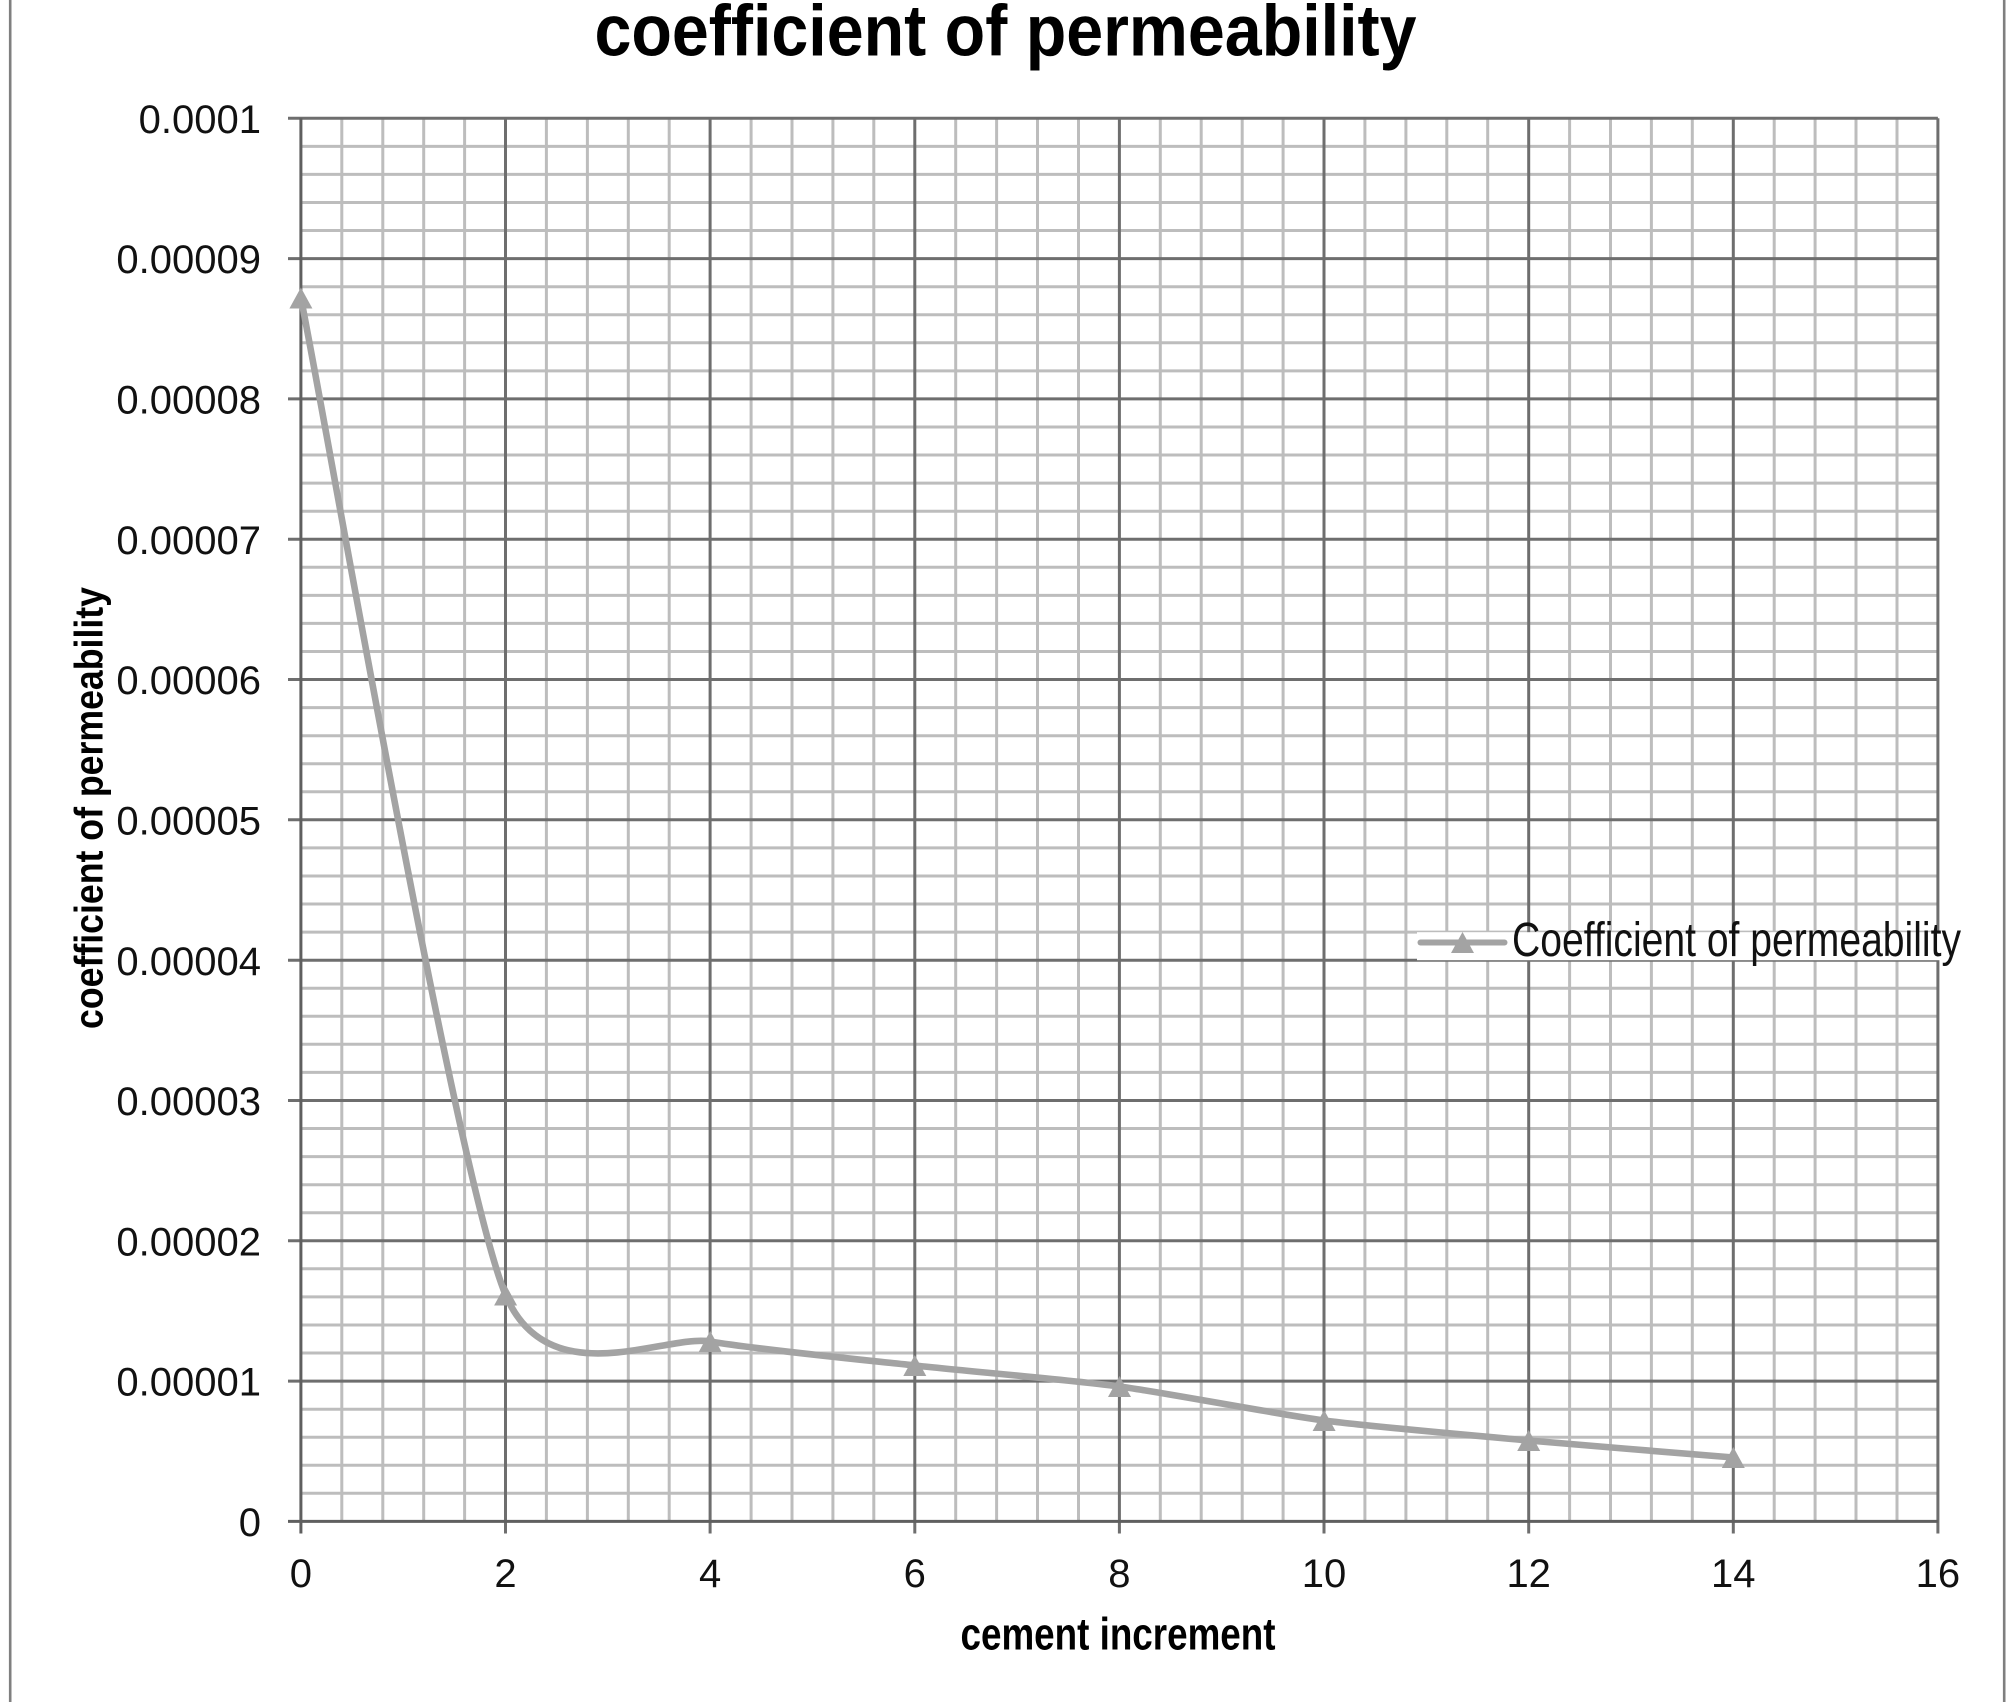 The width and height of the screenshot is (2007, 1707). Describe the element at coordinates (200, 120) in the screenshot. I see `svg-text: 0.0001` at that location.